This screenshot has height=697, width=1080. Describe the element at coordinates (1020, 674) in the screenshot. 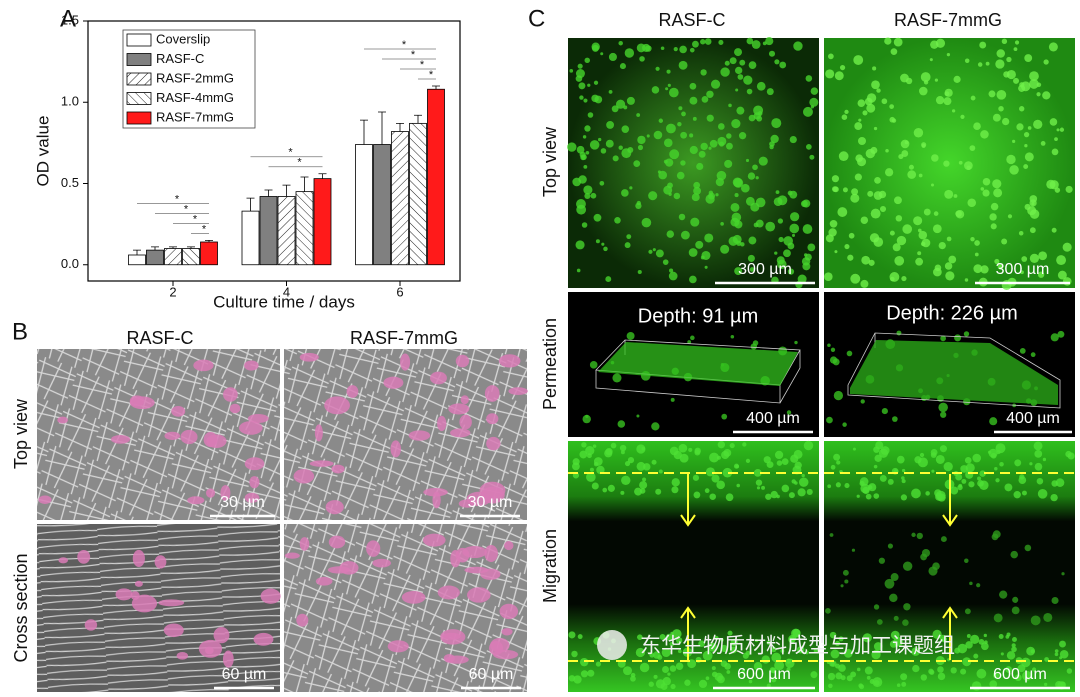

I see `scale-bar-label: 600 µm` at that location.